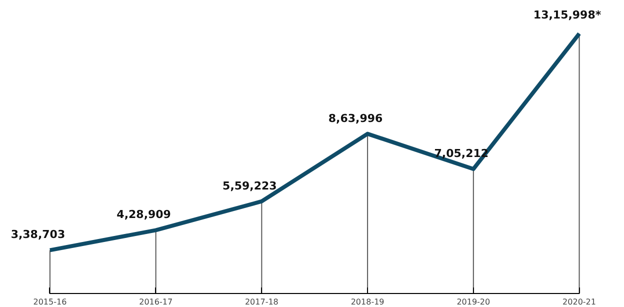 The width and height of the screenshot is (624, 307). I want to click on data-label: 8,63,996, so click(356, 118).